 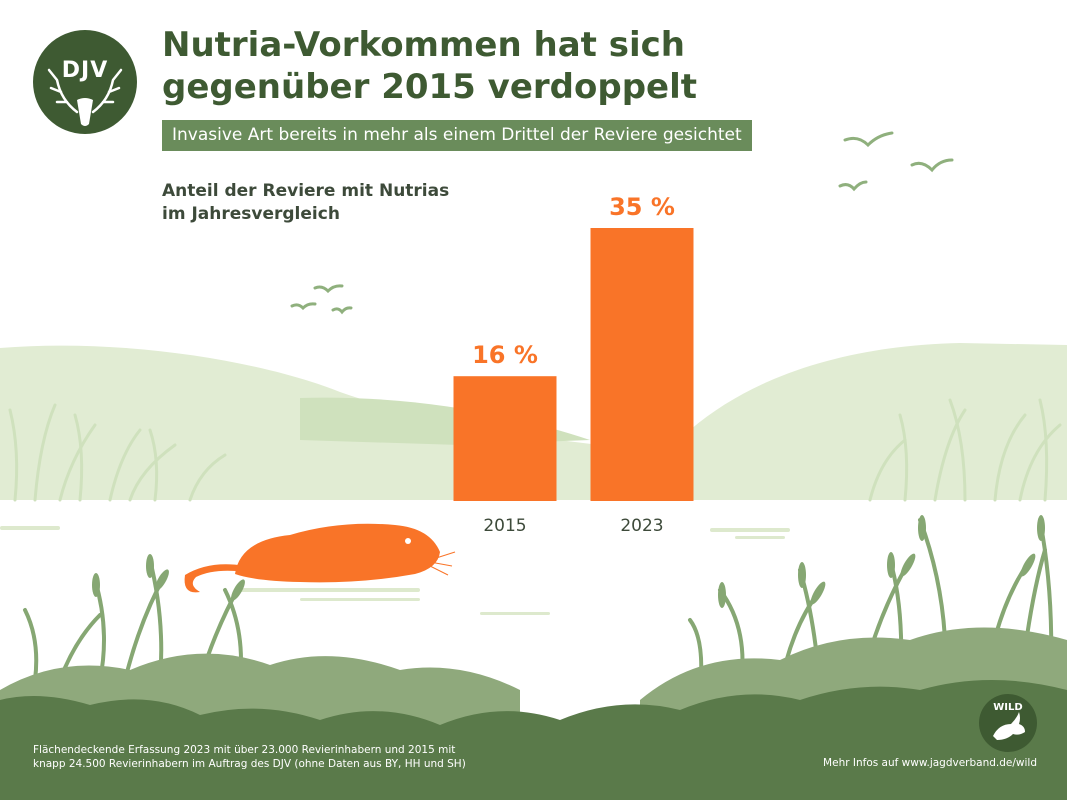 What do you see at coordinates (881, 561) in the screenshot?
I see `reed-heads-right` at bounding box center [881, 561].